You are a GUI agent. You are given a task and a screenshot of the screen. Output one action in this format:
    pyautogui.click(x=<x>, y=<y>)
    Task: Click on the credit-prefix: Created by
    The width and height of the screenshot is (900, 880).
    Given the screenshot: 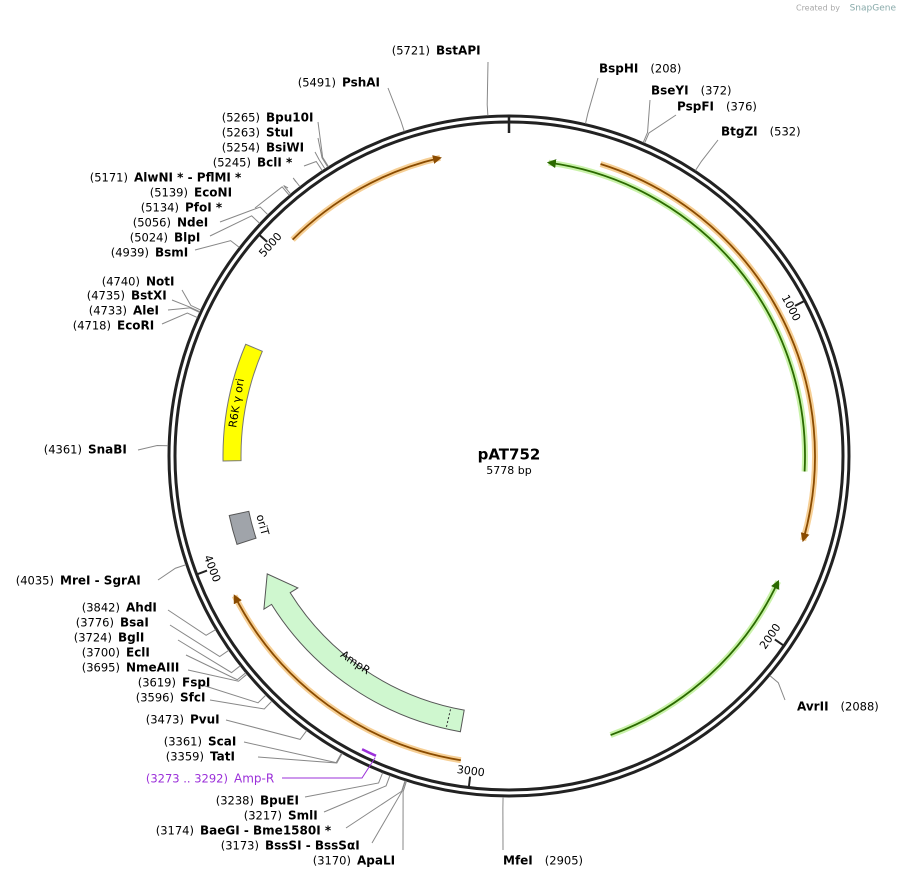 What is the action you would take?
    pyautogui.click(x=818, y=8)
    